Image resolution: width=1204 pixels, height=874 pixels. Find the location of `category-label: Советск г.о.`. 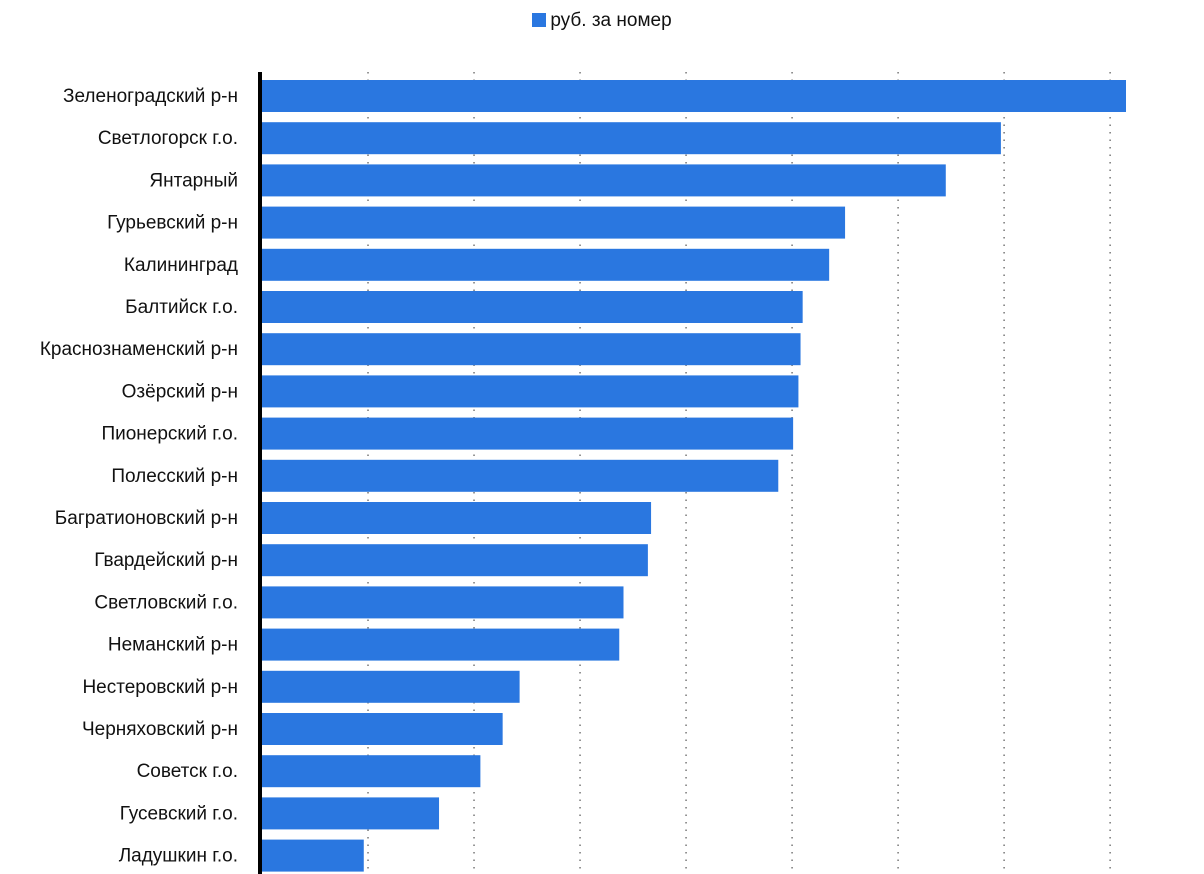

category-label: Советск г.о. is located at coordinates (187, 771).